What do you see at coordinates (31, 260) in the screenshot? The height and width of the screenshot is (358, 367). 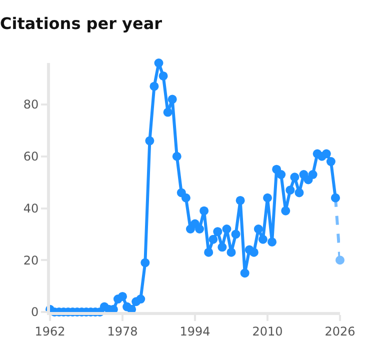 I see `y-tick-label: 20` at bounding box center [31, 260].